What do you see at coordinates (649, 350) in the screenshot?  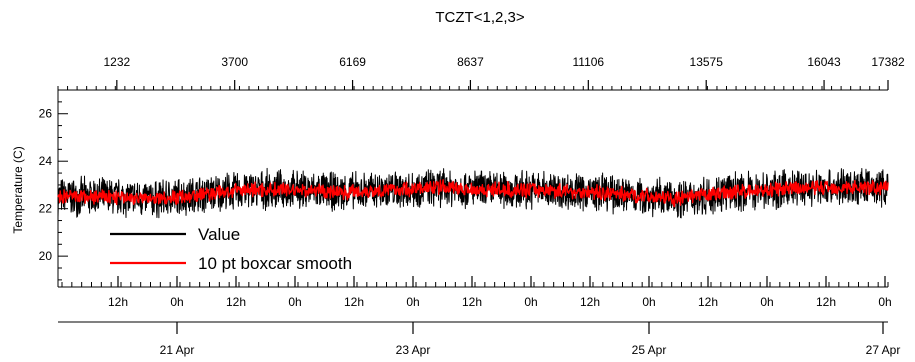 I see `date-axis-tick-label: 25 Apr` at bounding box center [649, 350].